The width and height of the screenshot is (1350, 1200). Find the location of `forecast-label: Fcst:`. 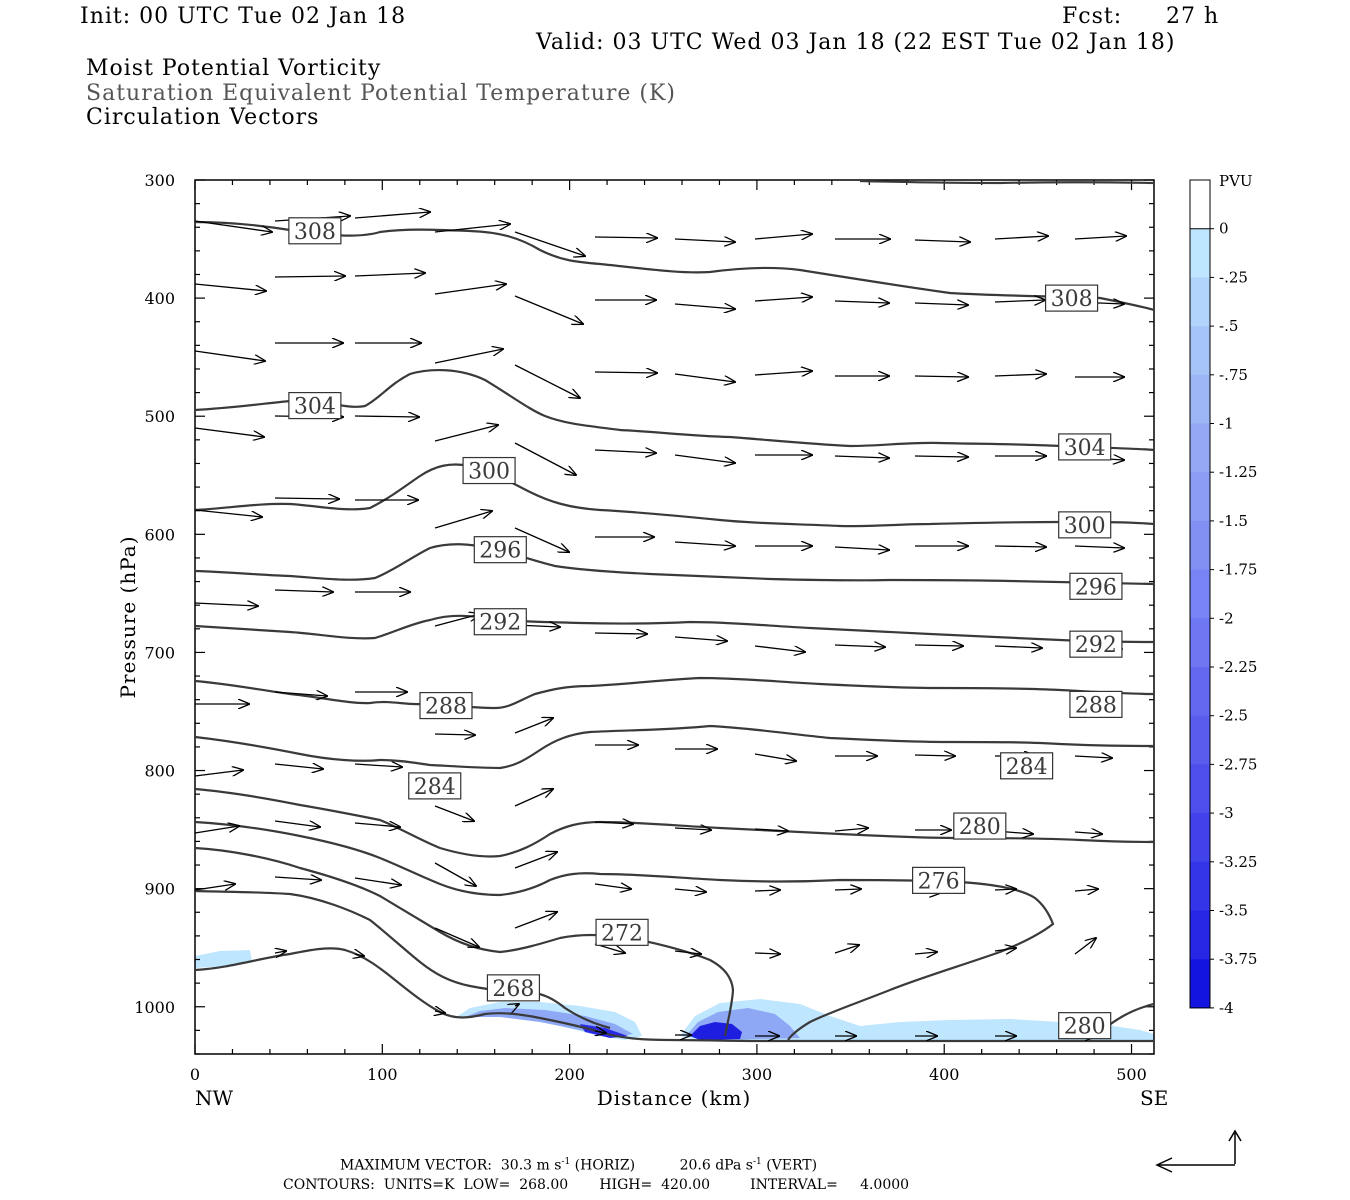

forecast-label: Fcst: is located at coordinates (1092, 16).